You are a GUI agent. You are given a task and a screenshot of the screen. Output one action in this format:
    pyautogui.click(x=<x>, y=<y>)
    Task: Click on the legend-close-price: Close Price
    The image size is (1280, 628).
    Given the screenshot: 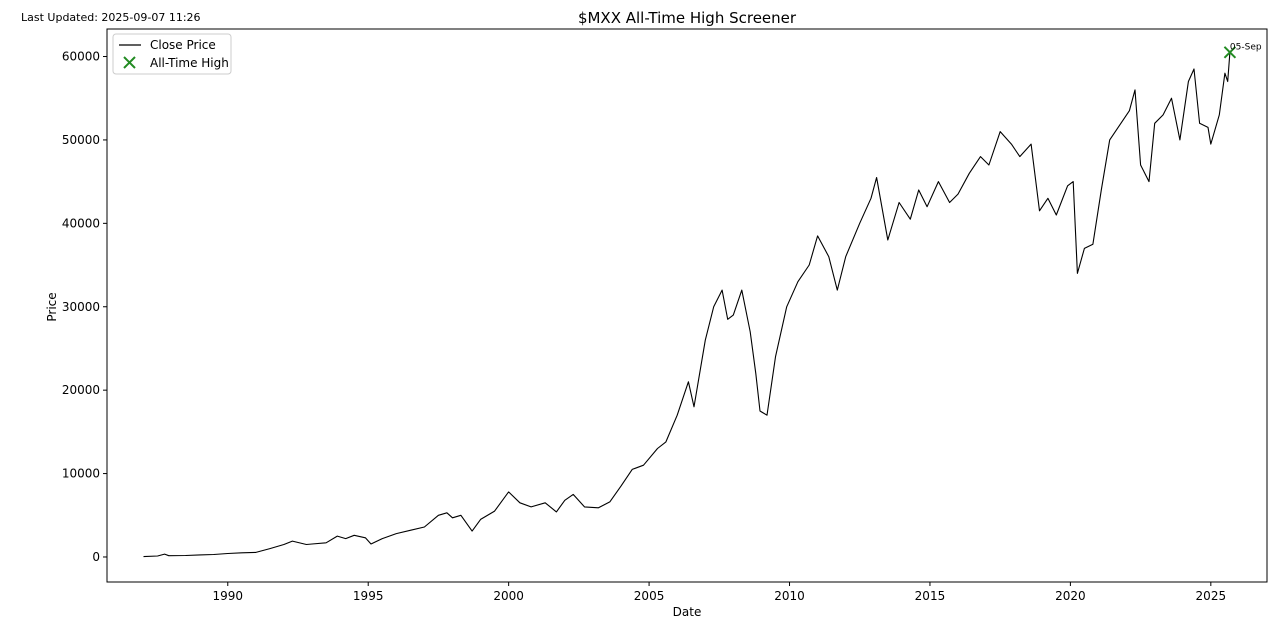 What is the action you would take?
    pyautogui.click(x=183, y=45)
    